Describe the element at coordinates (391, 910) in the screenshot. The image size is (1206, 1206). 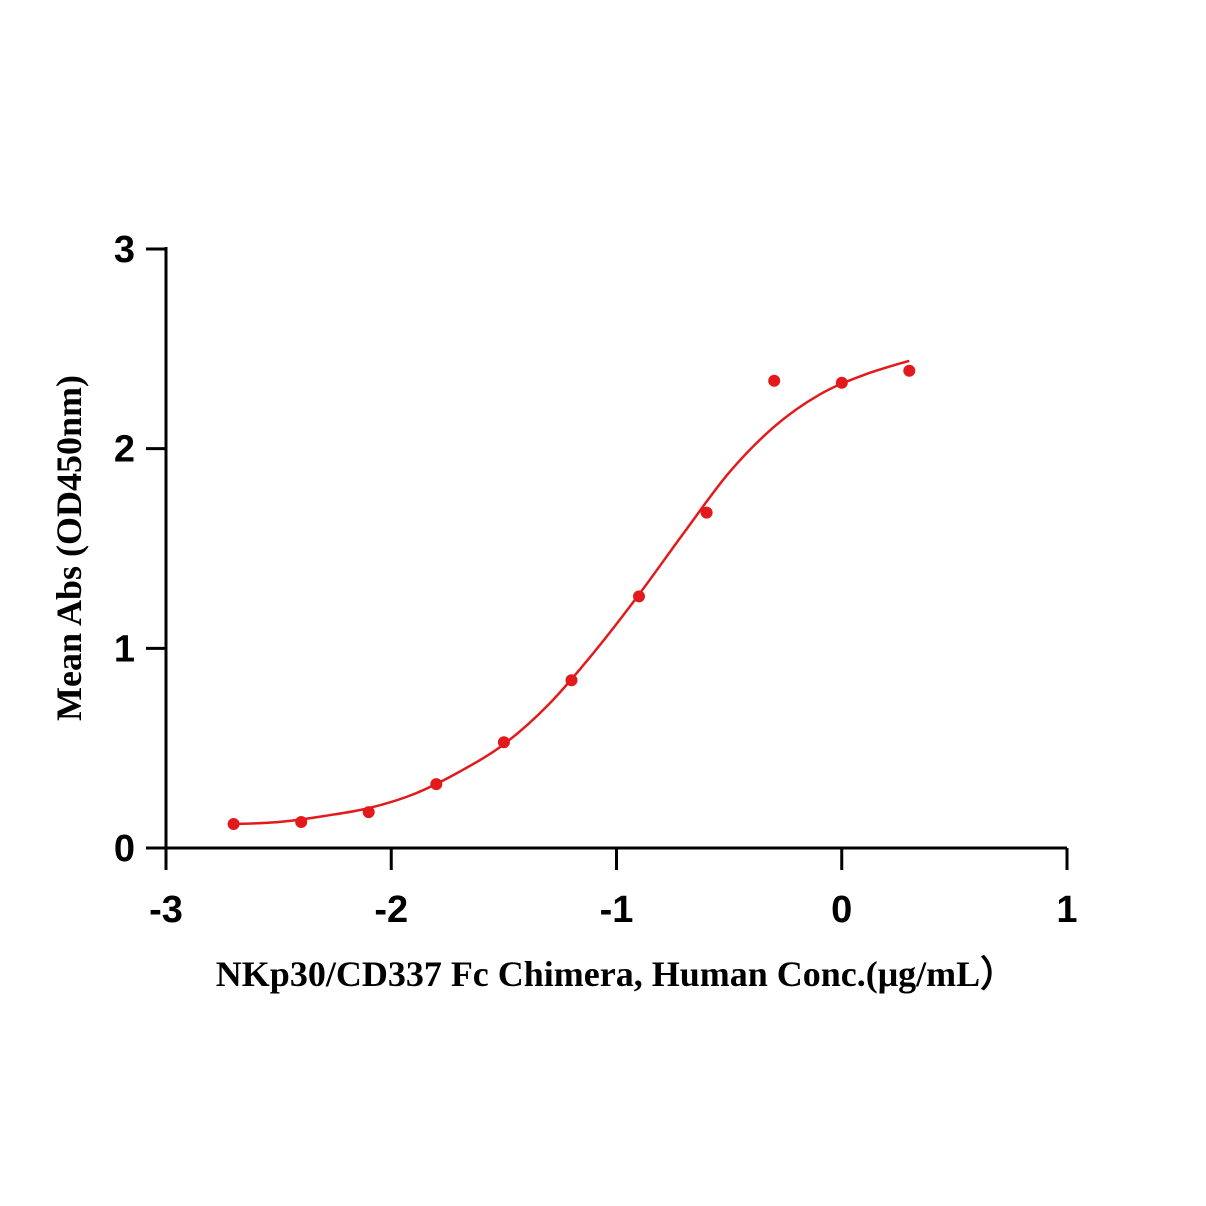
I see `x-tick-label: -2` at that location.